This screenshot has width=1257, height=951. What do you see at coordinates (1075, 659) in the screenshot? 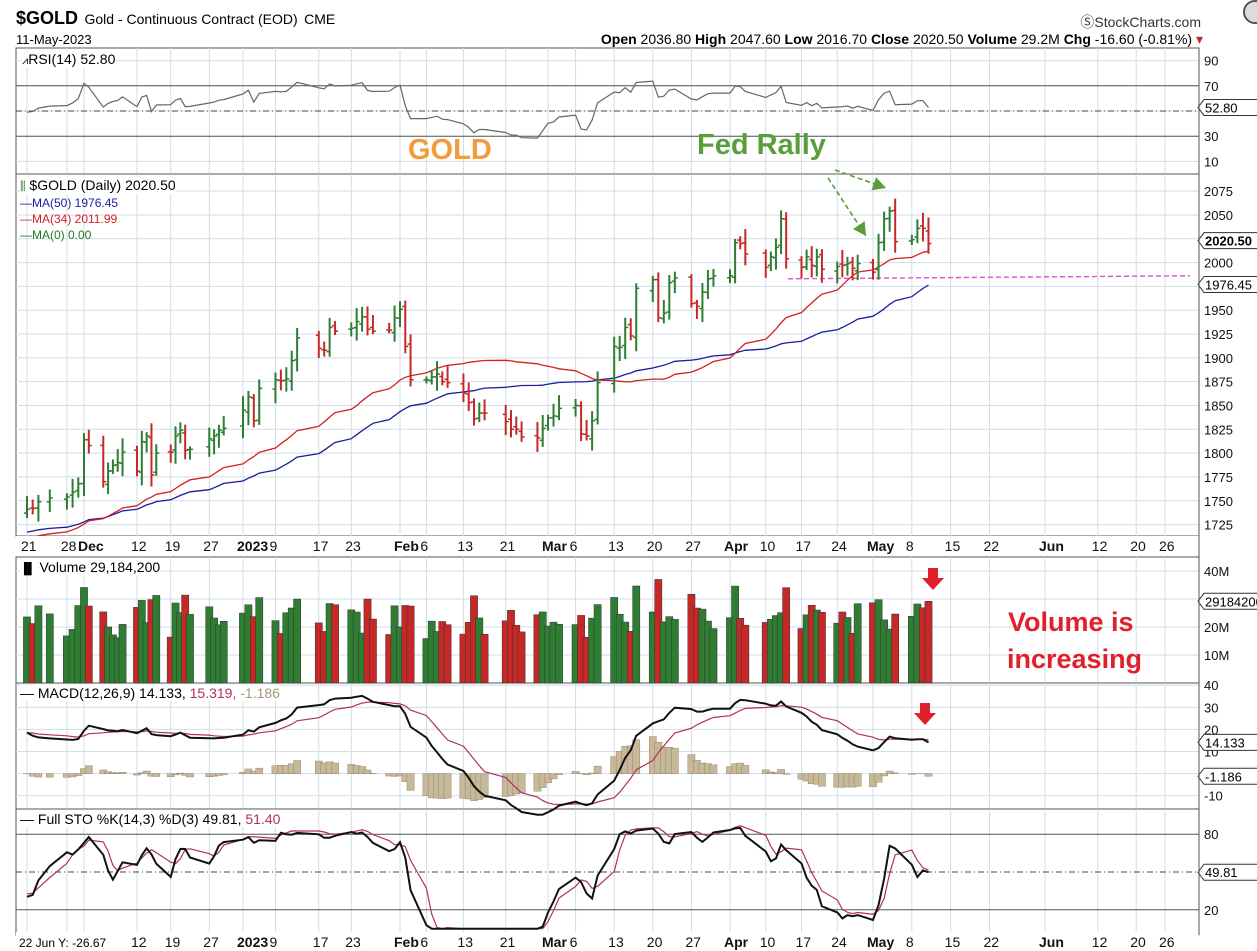
I see `volume-note-line2: increasing` at bounding box center [1075, 659].